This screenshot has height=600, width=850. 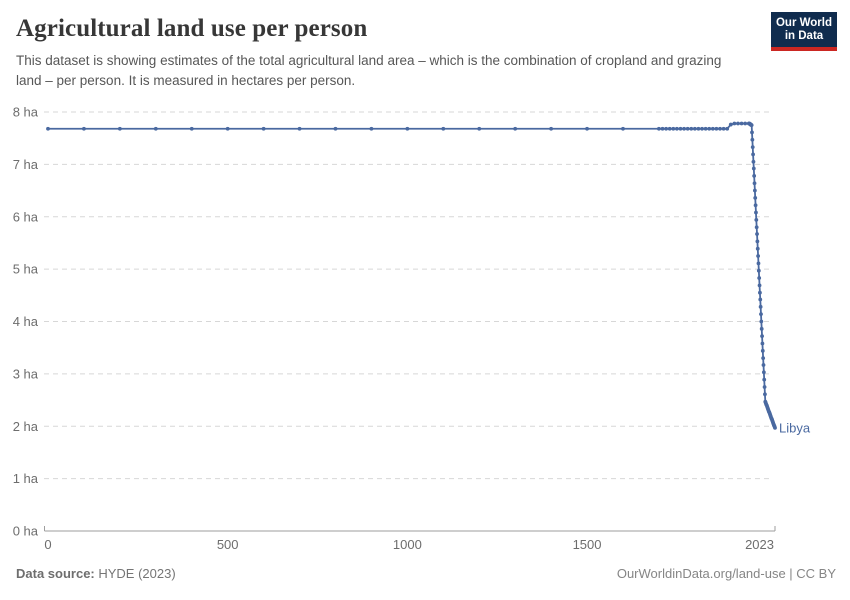 What do you see at coordinates (803, 23) in the screenshot?
I see `owid-logo-line1: Our World` at bounding box center [803, 23].